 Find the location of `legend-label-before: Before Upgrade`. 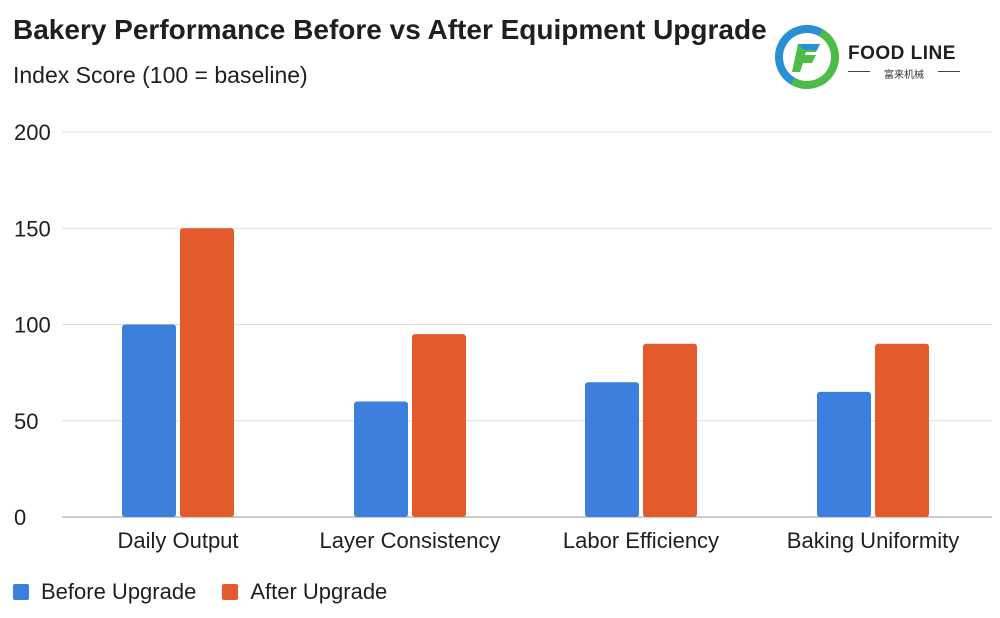

legend-label-before: Before Upgrade is located at coordinates (119, 591).